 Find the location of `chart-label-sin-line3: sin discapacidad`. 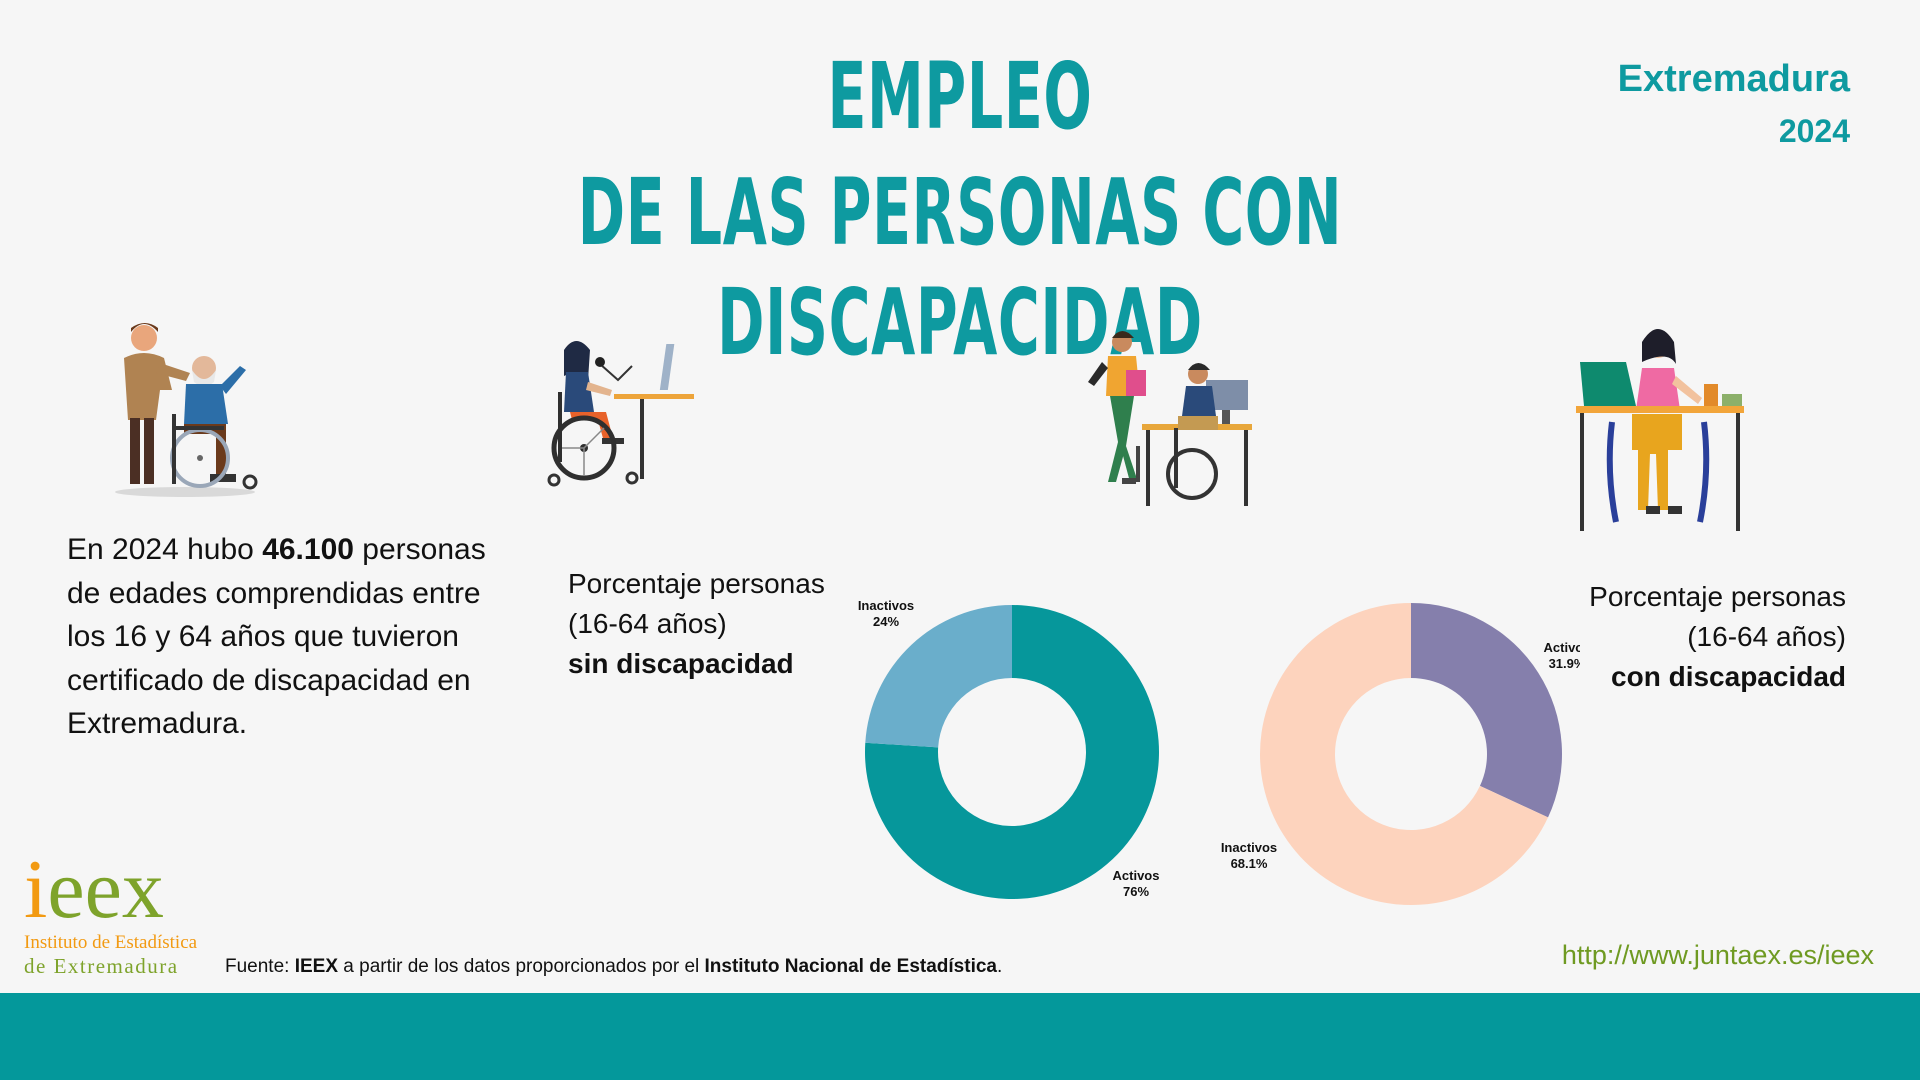

chart-label-sin-line3: sin discapacidad is located at coordinates (681, 663).